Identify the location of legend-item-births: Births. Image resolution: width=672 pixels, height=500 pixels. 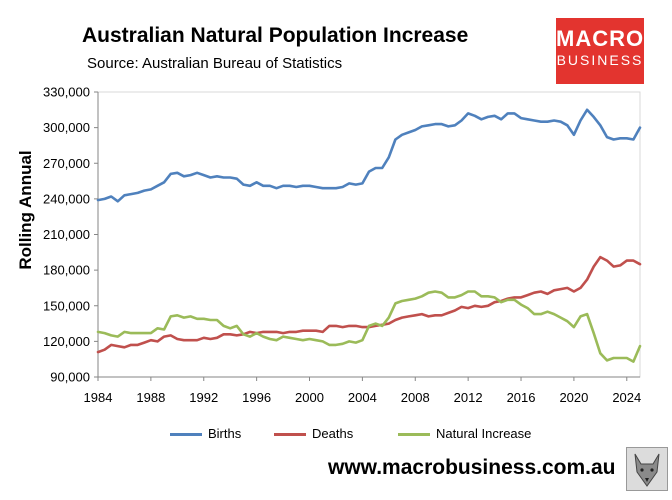
(205, 433).